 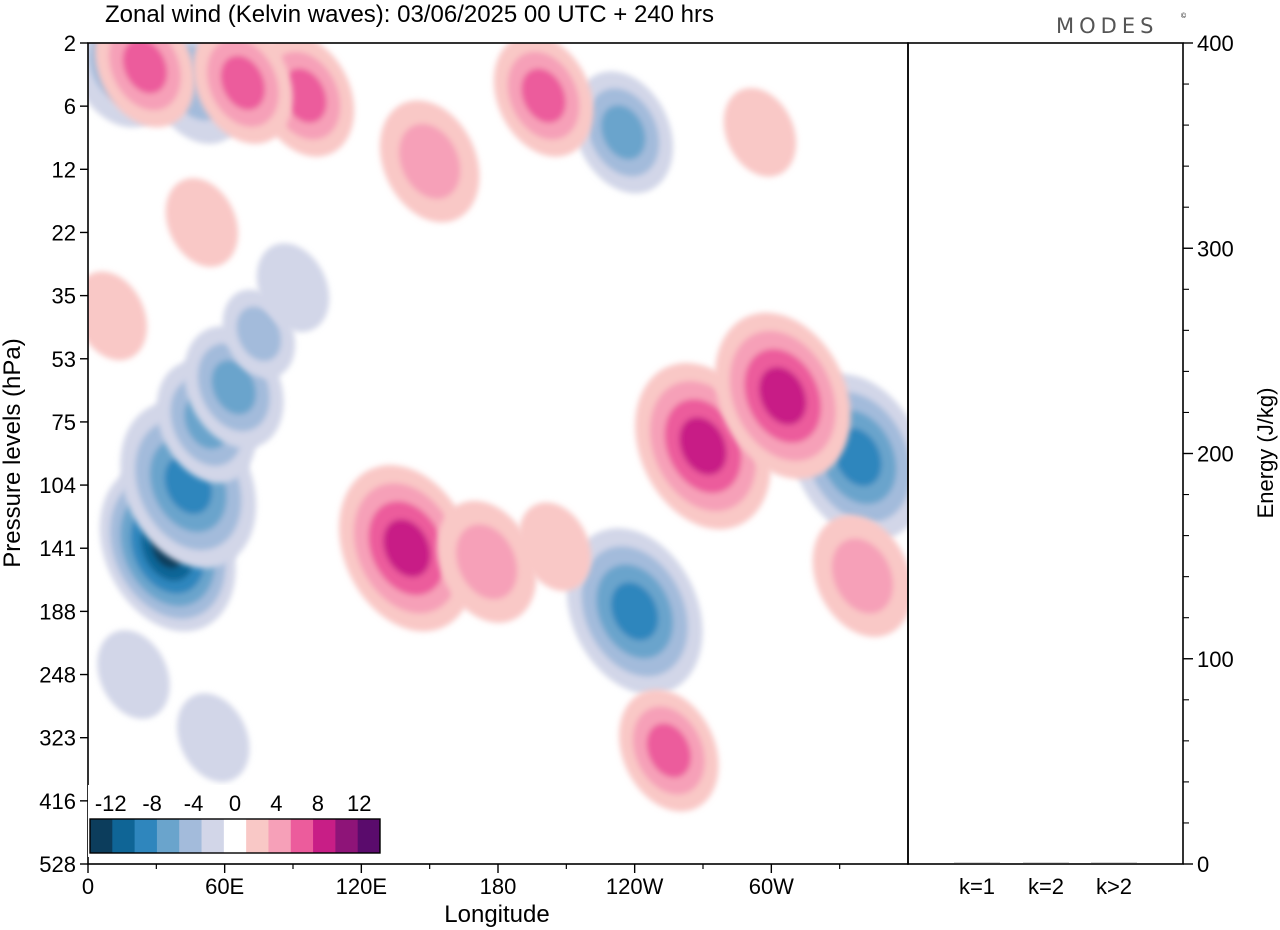 I want to click on energy-bars: k=1 k=2 k>2, so click(x=1045, y=880).